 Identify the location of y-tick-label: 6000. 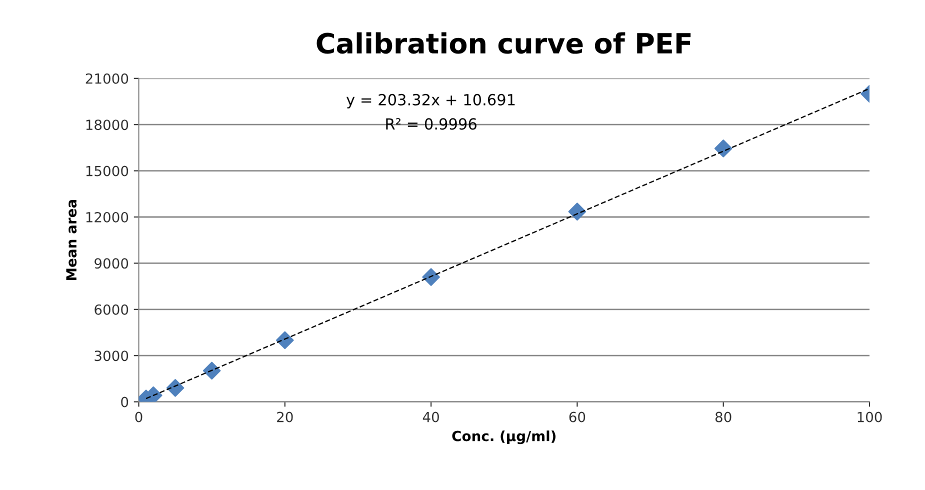
(111, 309).